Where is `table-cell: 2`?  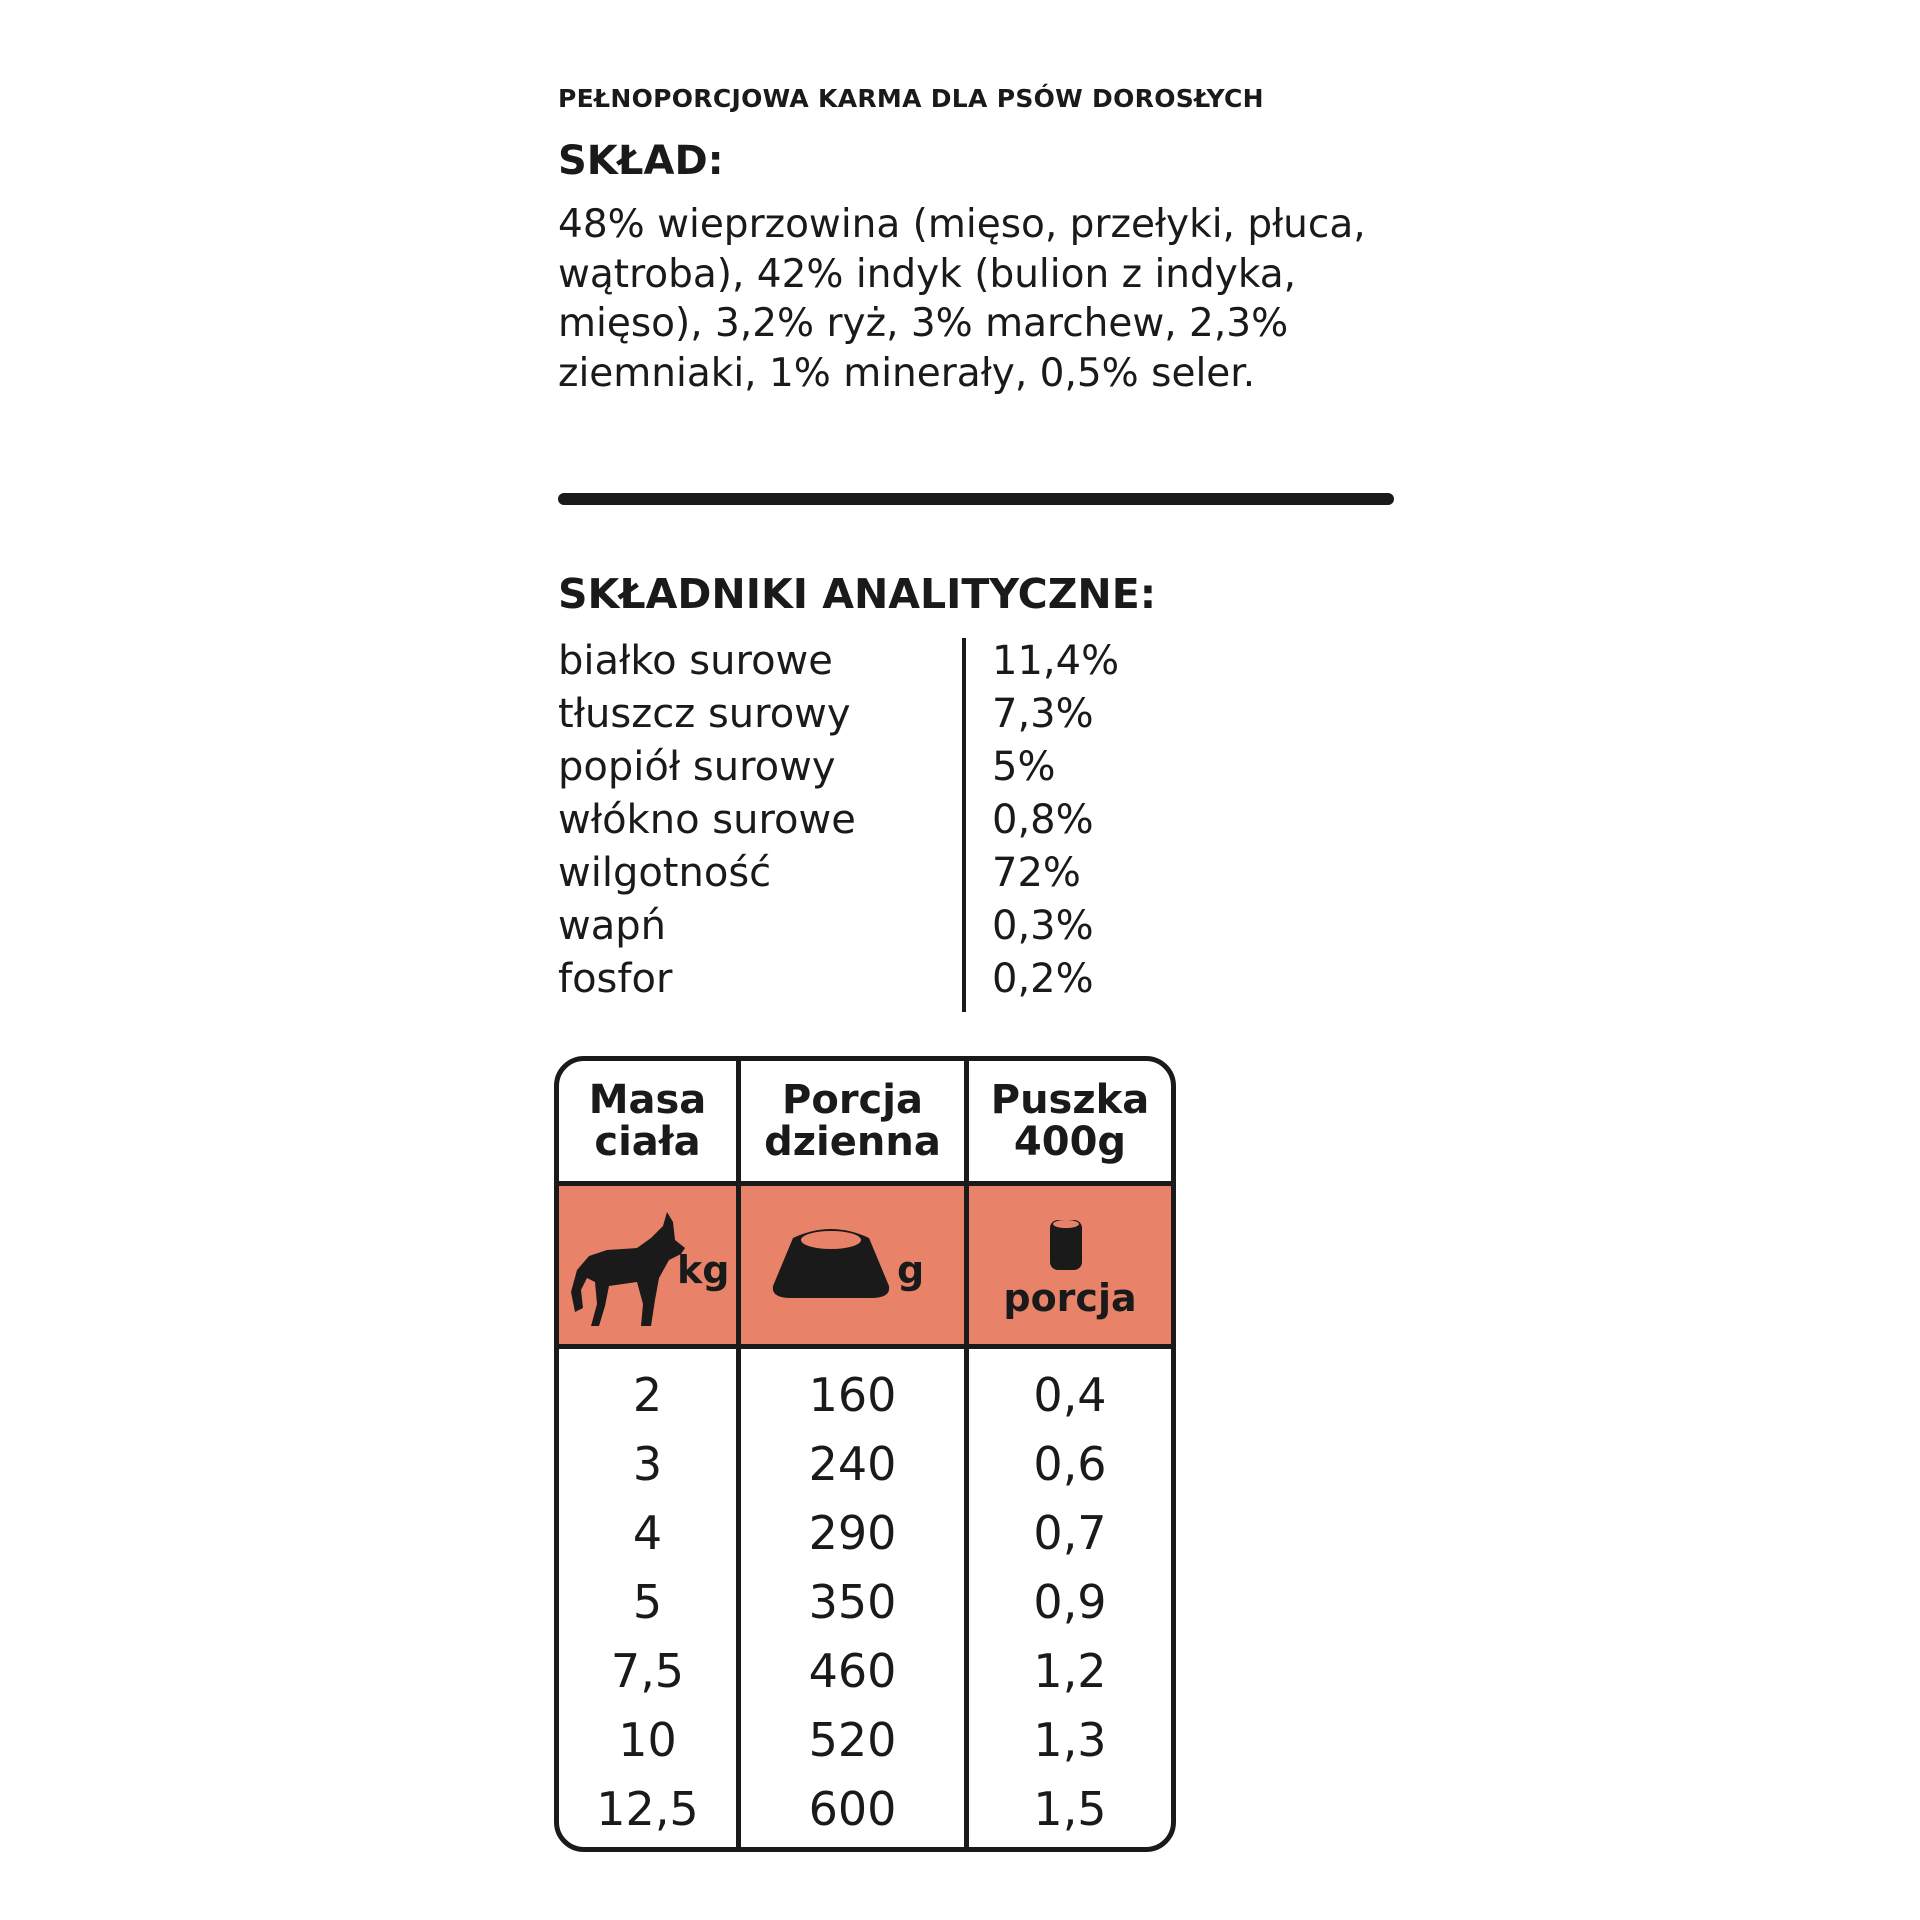 table-cell: 2 is located at coordinates (647, 1395).